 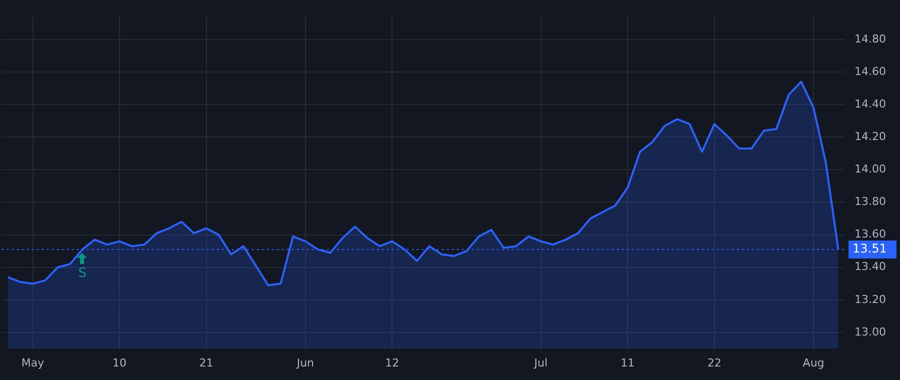 I want to click on x-tick-label: 11, so click(x=627, y=363).